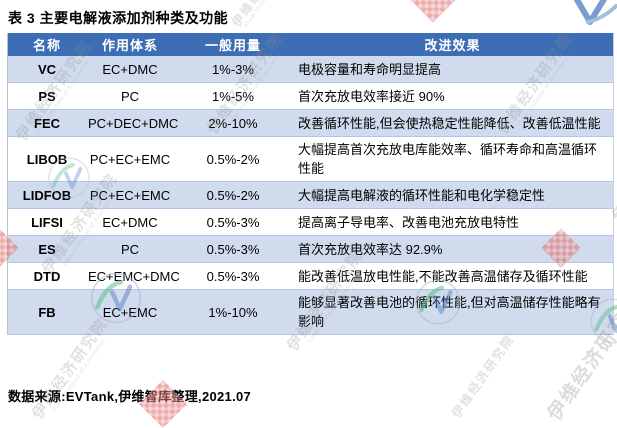 The image size is (617, 428). Describe the element at coordinates (449, 123) in the screenshot. I see `cell-effect: 改善循环性能,但会使热稳定性能降低、改善低温性能` at that location.